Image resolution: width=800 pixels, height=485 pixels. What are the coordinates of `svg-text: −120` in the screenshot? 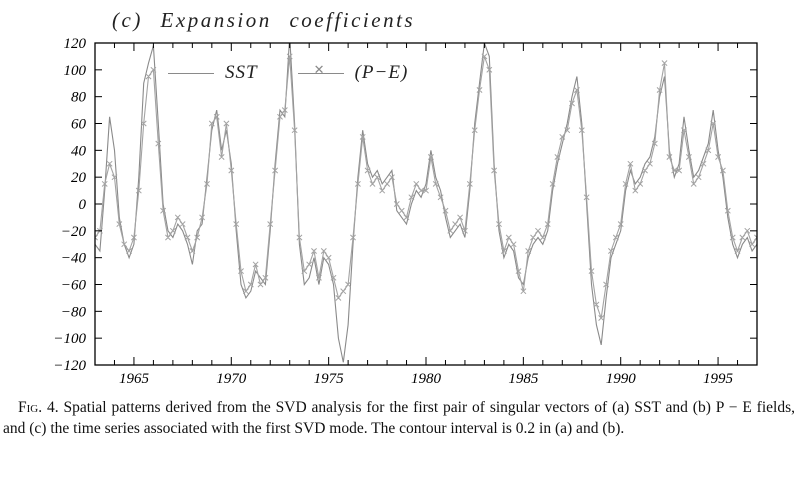 It's located at (69, 366).